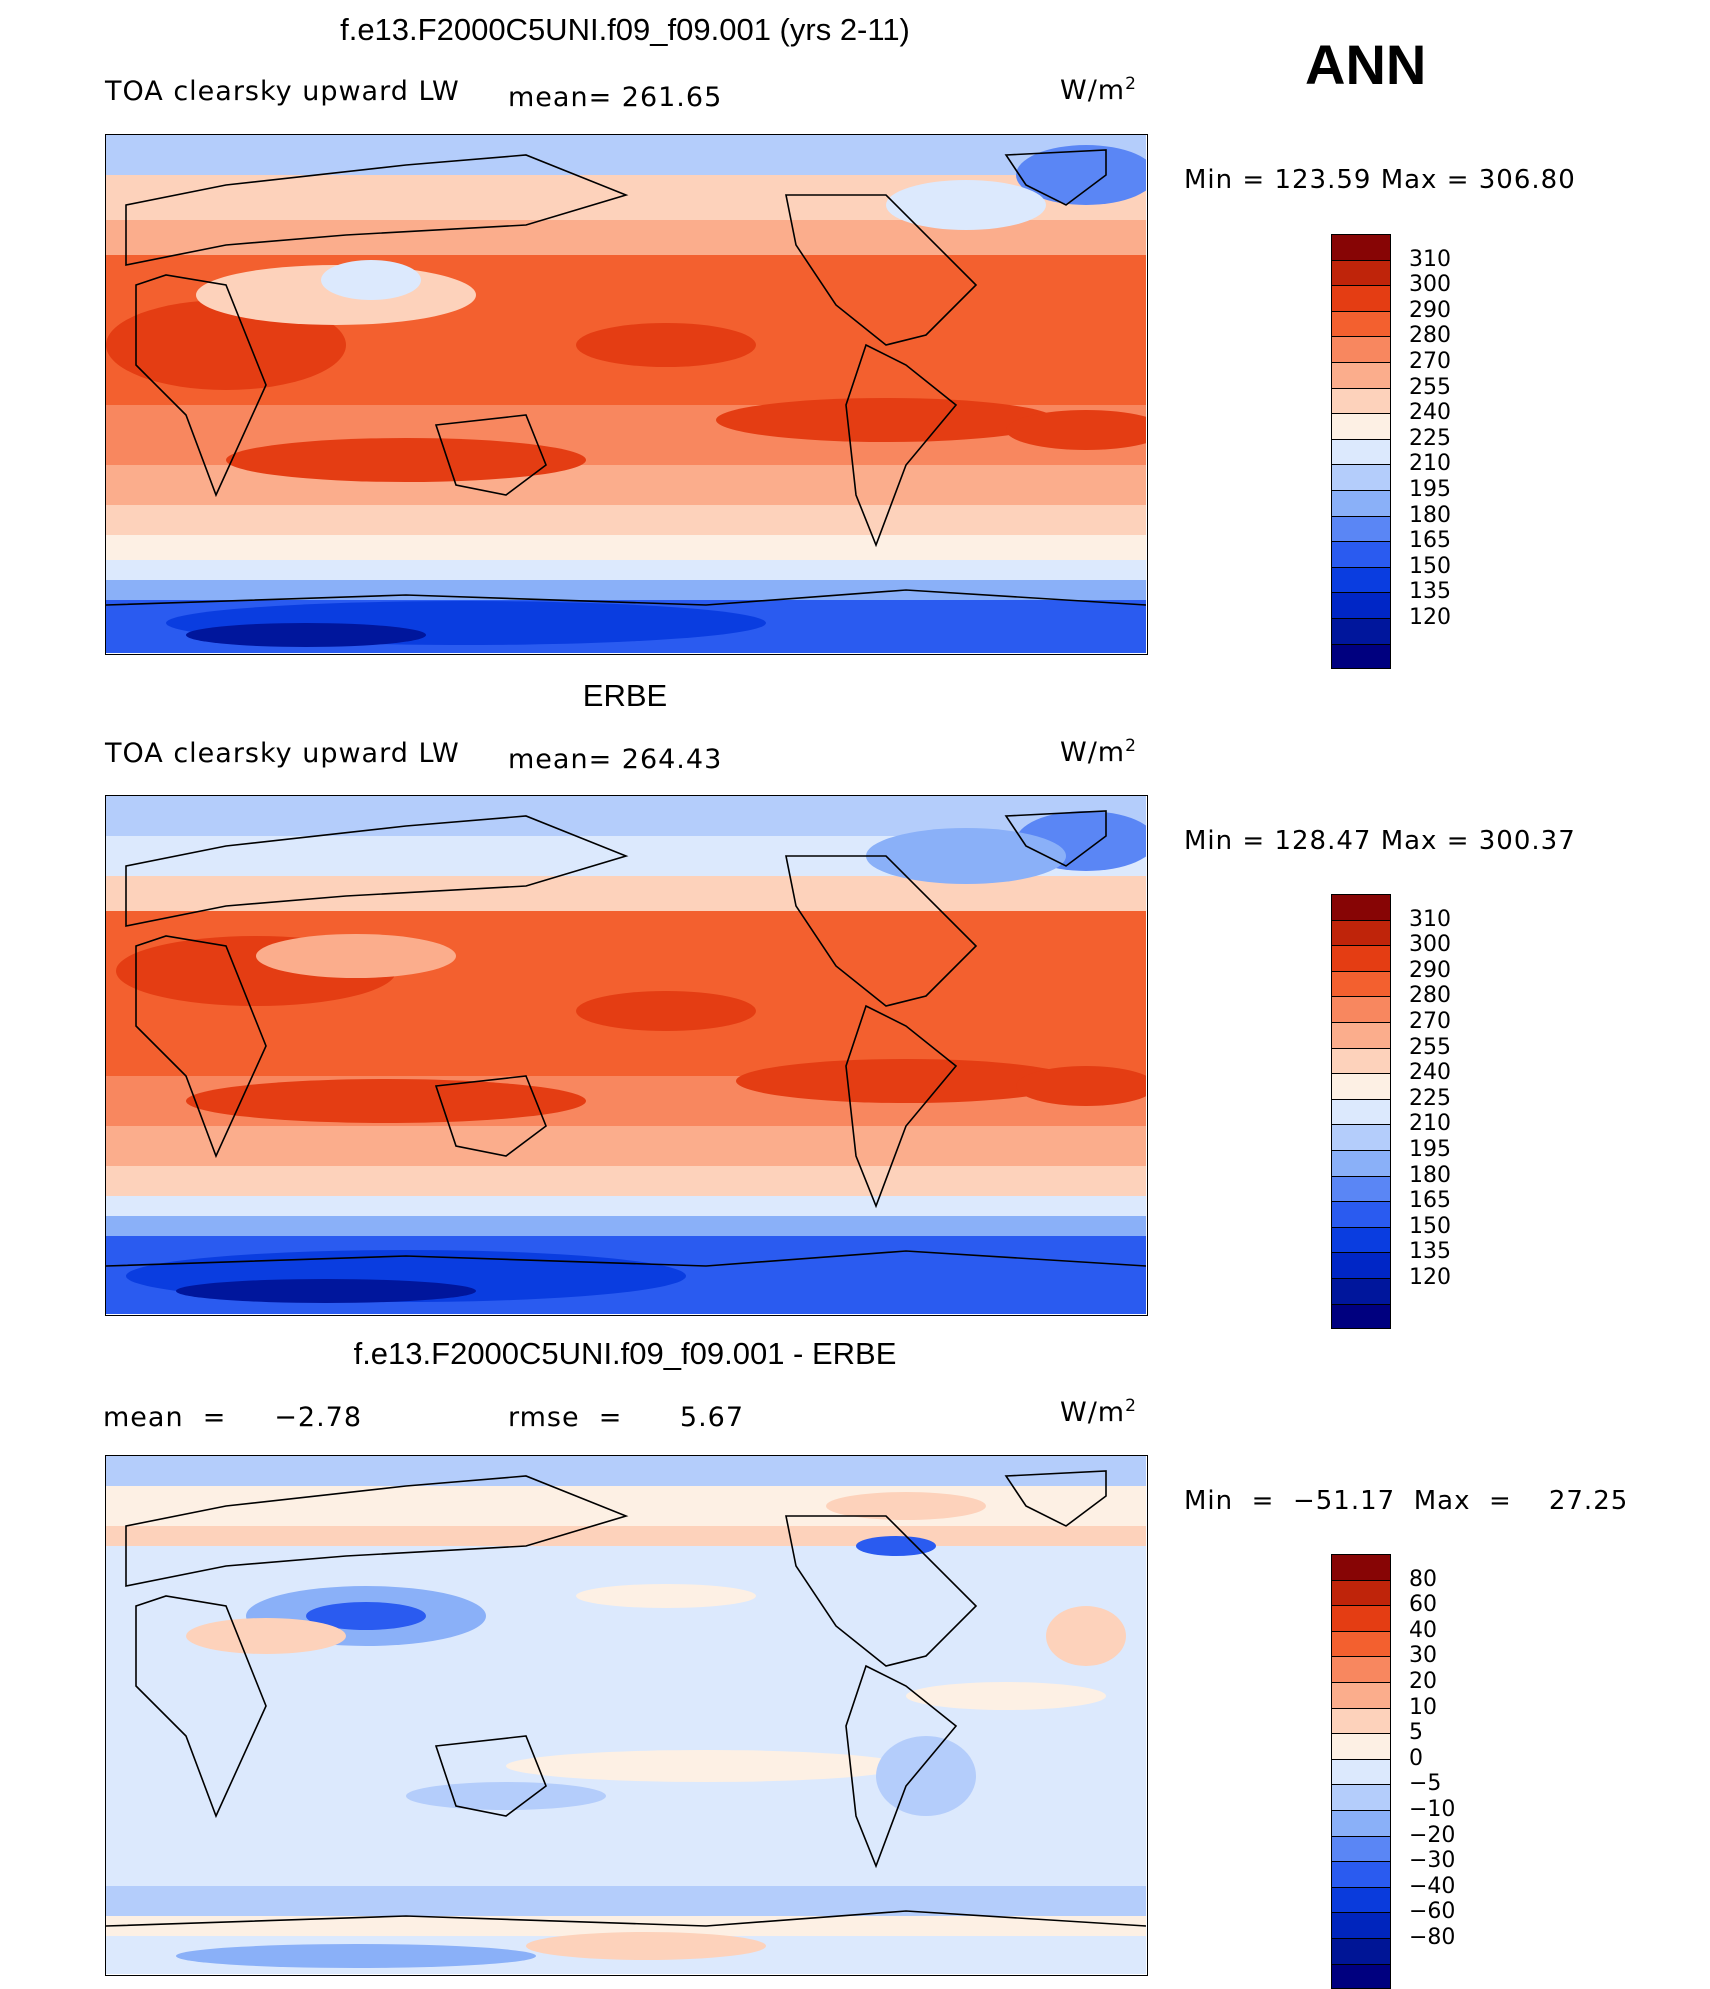 The height and width of the screenshot is (1989, 1710). What do you see at coordinates (1430, 489) in the screenshot?
I see `colorbar-tick-label: 195` at bounding box center [1430, 489].